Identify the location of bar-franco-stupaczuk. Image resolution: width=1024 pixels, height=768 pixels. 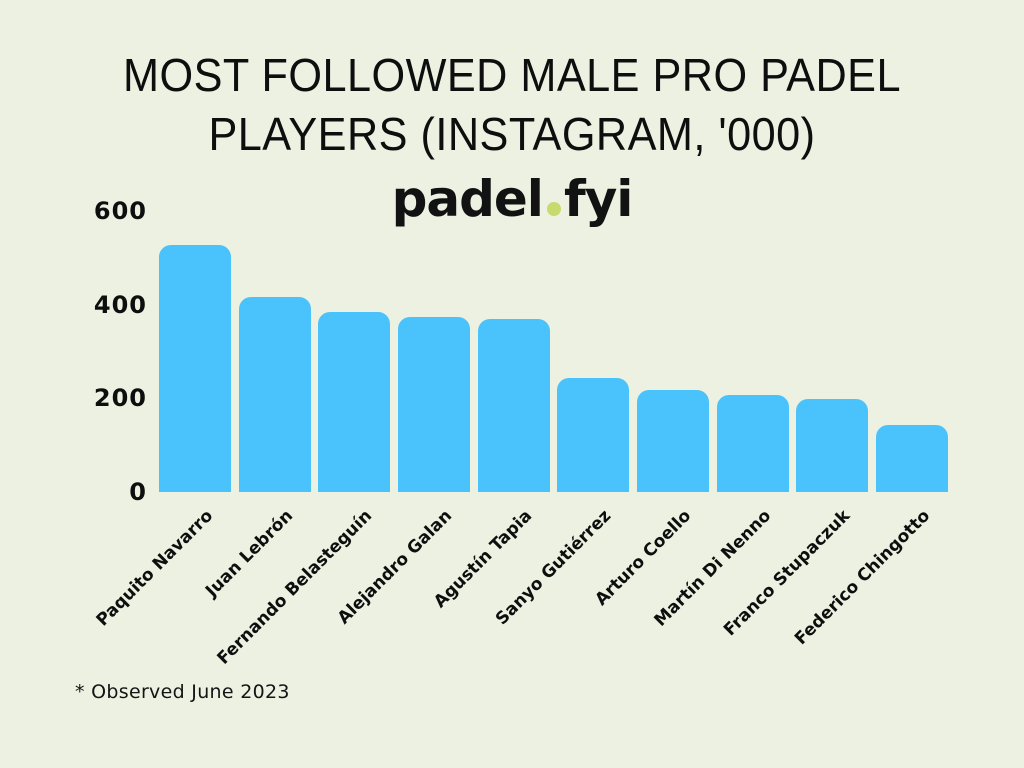
(832, 445).